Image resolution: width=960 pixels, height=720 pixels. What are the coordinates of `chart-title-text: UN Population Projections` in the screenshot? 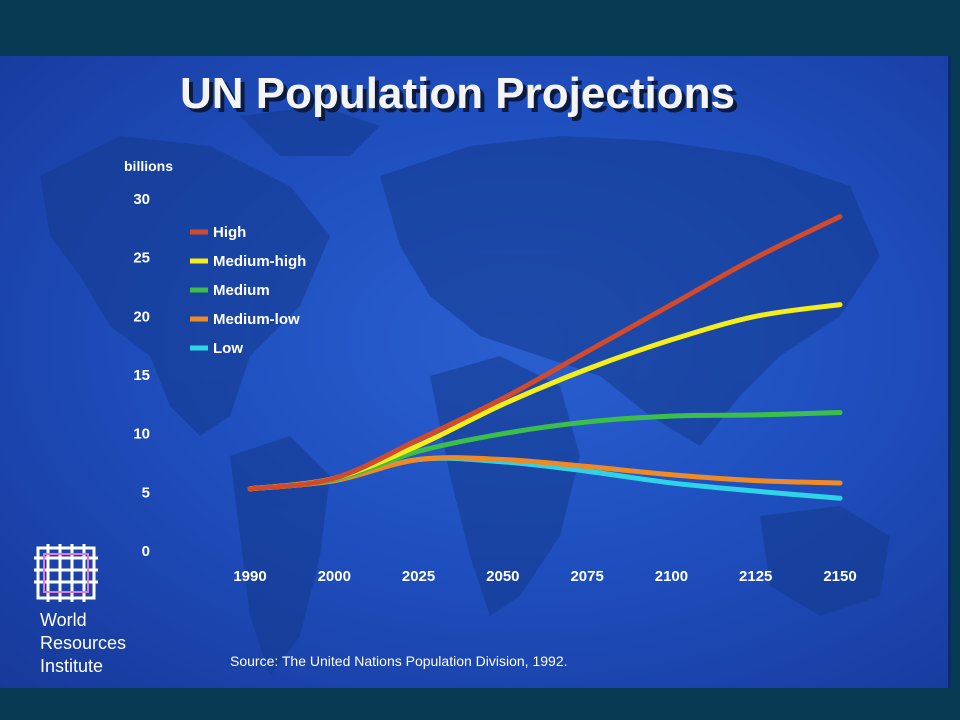 It's located at (457, 93).